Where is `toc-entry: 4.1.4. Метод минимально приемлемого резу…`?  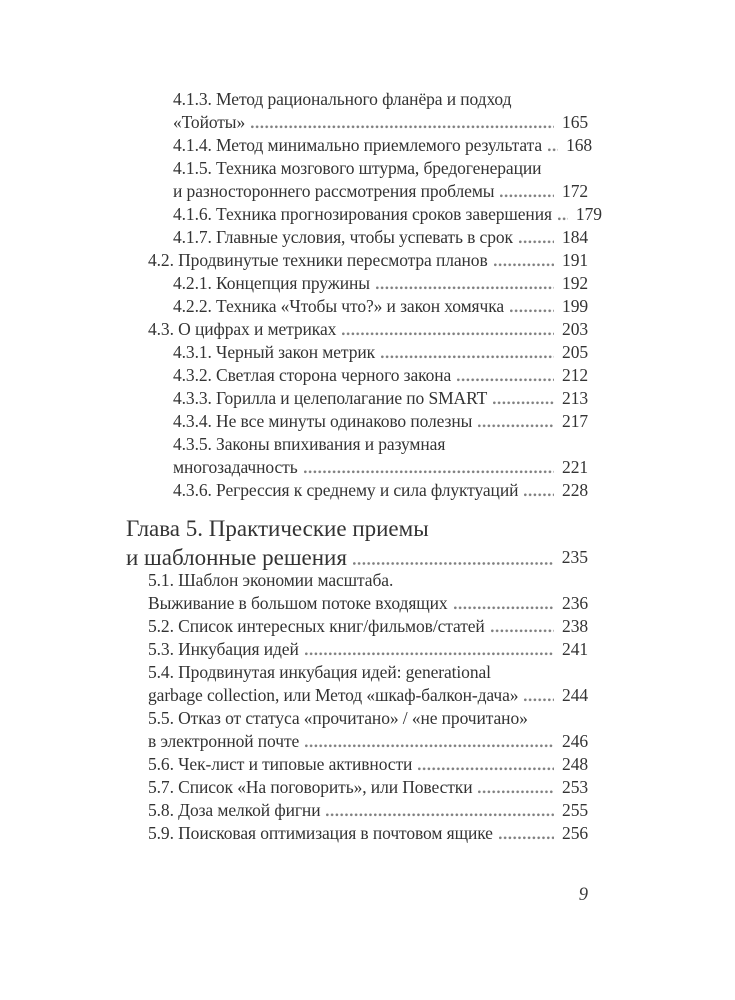
toc-entry: 4.1.4. Метод минимально приемлемого резу… is located at coordinates (296, 145).